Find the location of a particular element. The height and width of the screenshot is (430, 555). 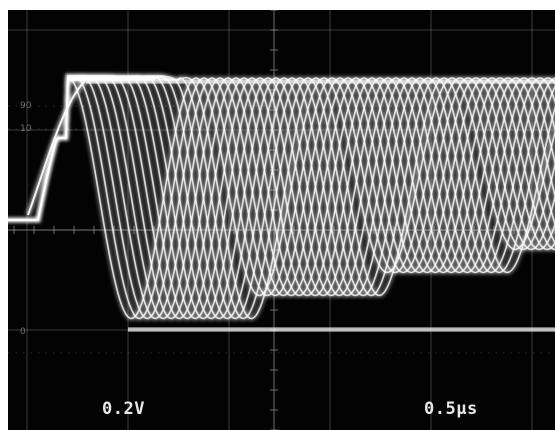

scale-mark-10: 10 is located at coordinates (26, 129).